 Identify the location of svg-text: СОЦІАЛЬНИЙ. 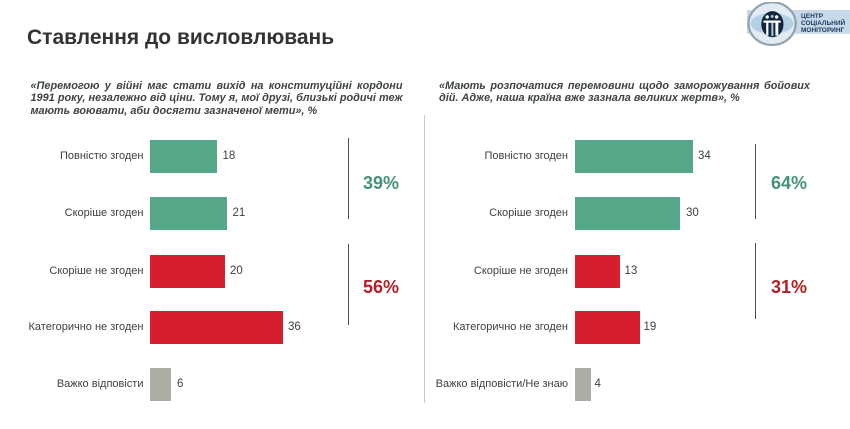
(823, 22).